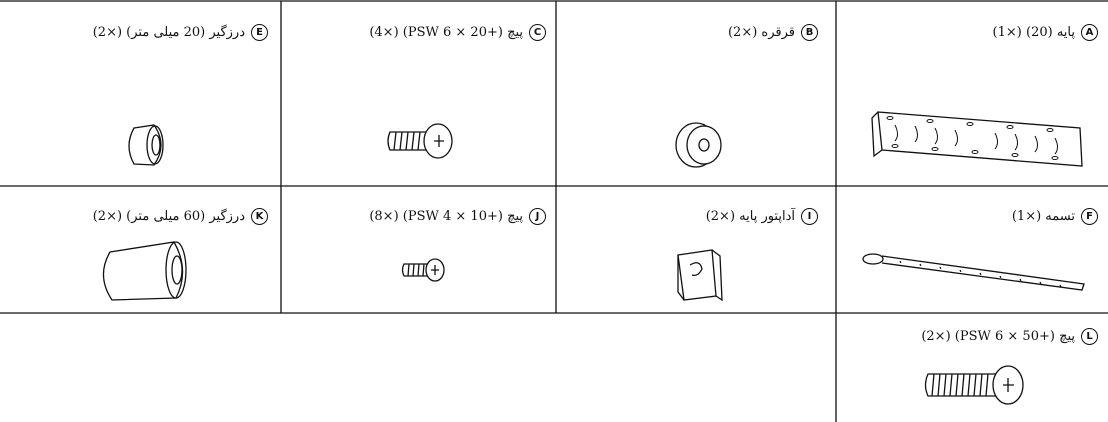  Describe the element at coordinates (446, 216) in the screenshot. I see `part-name: پیچ (+PSW 4 × 10) (×8)` at that location.